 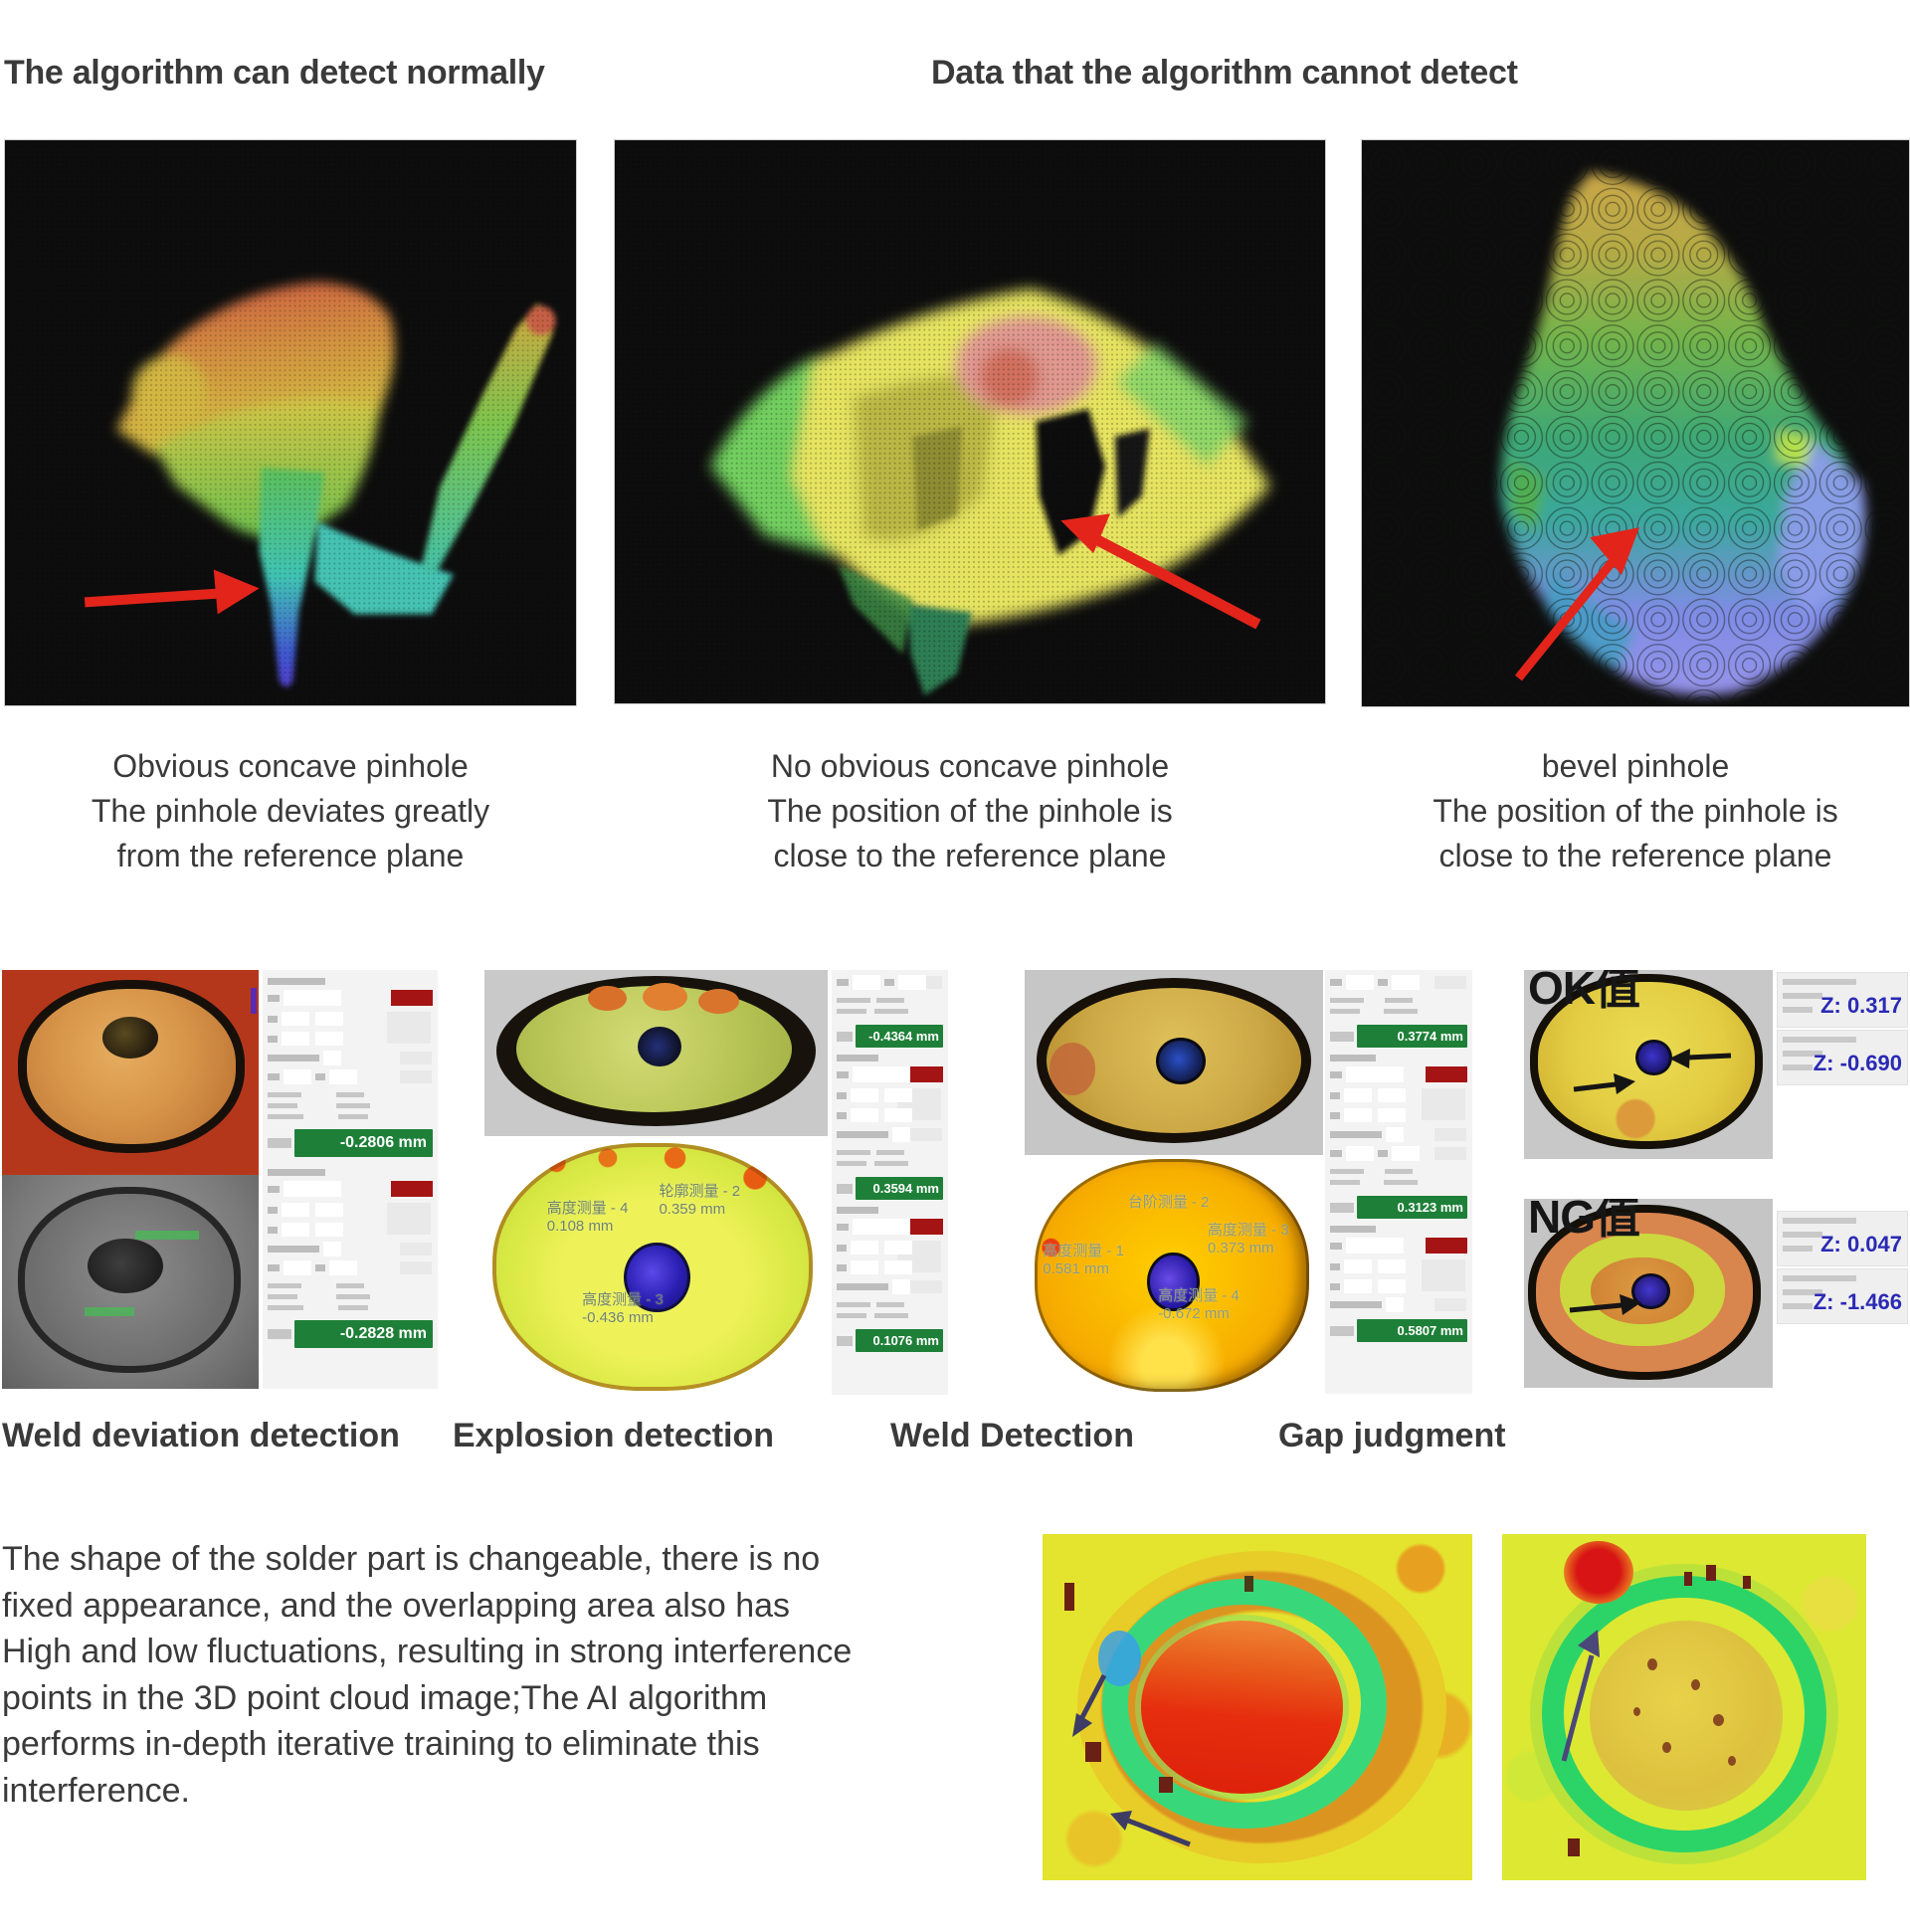 I want to click on result-value-badge: -0.2828 mm, so click(x=363, y=1334).